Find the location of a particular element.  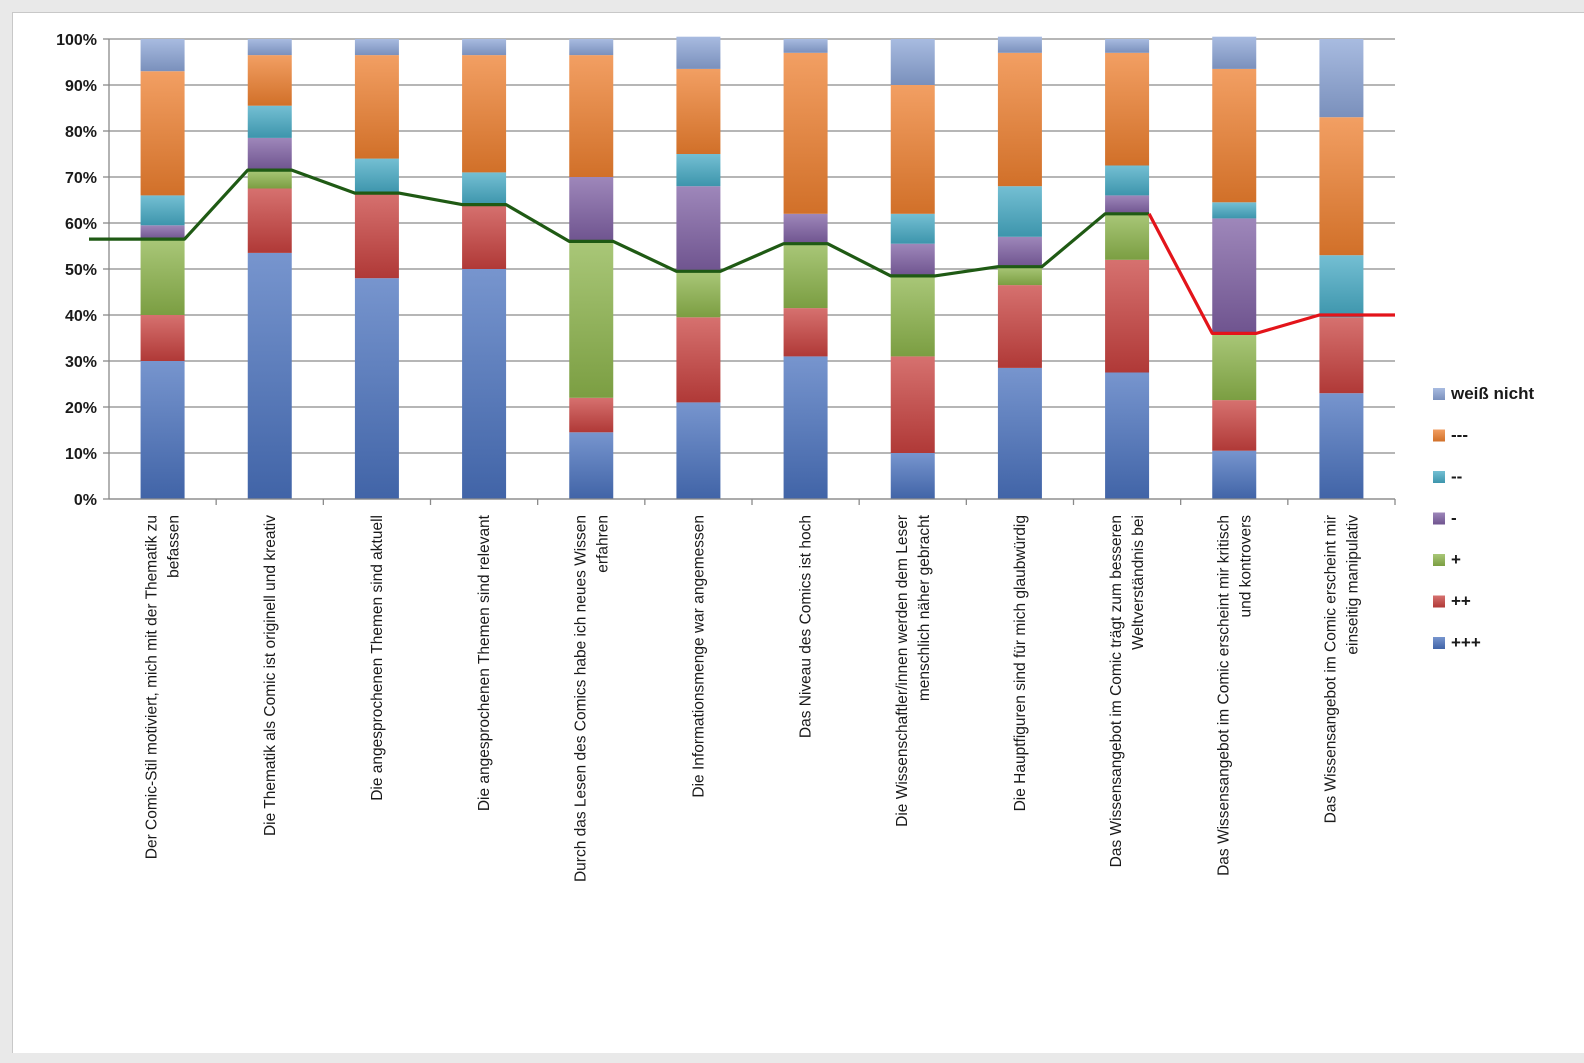

bar-segment-10-++ is located at coordinates (1127, 316).